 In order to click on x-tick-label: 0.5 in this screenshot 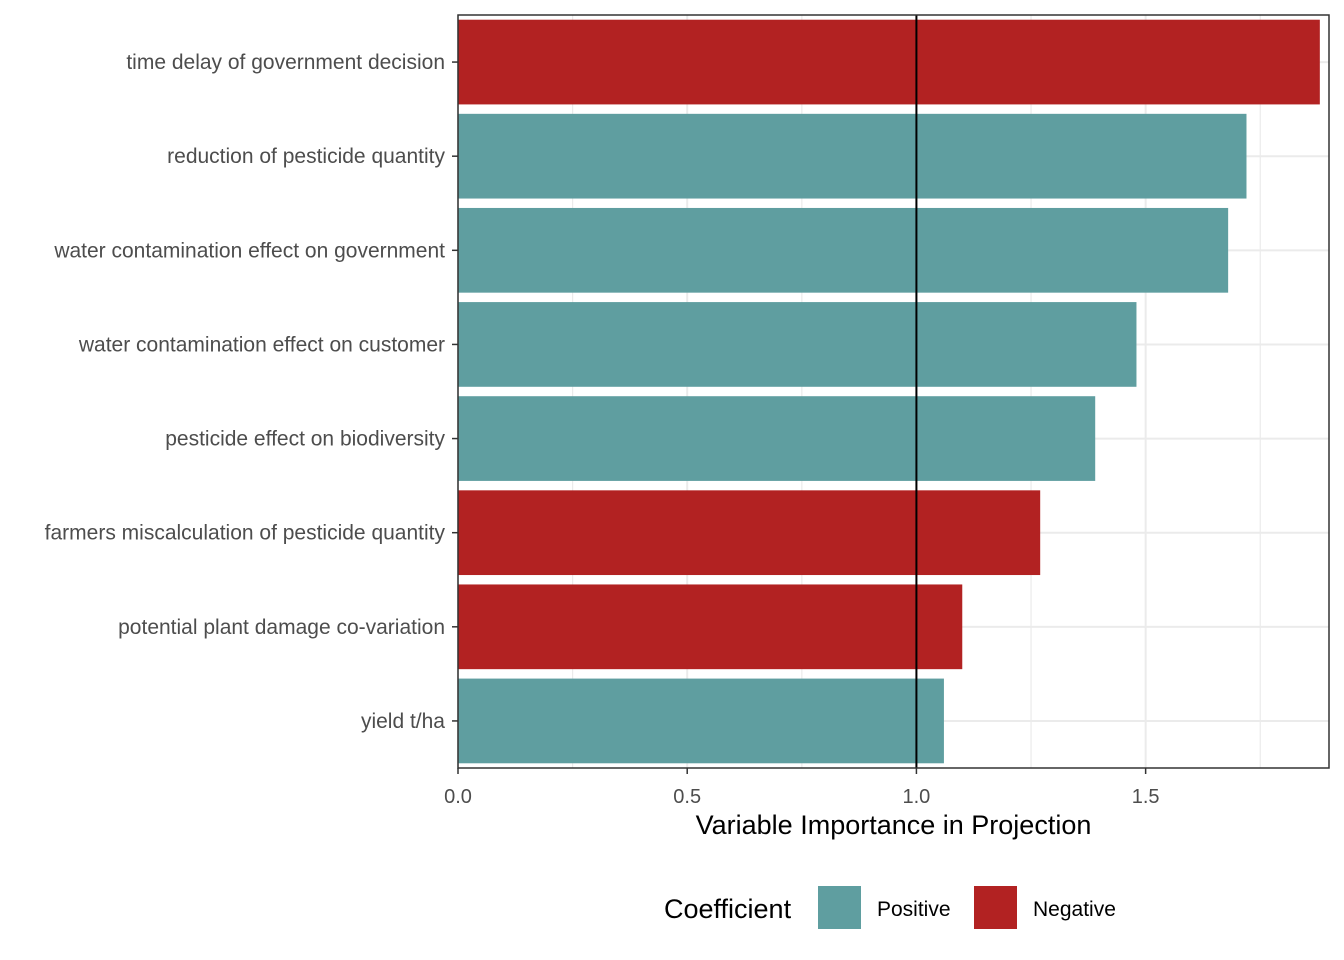, I will do `click(687, 797)`.